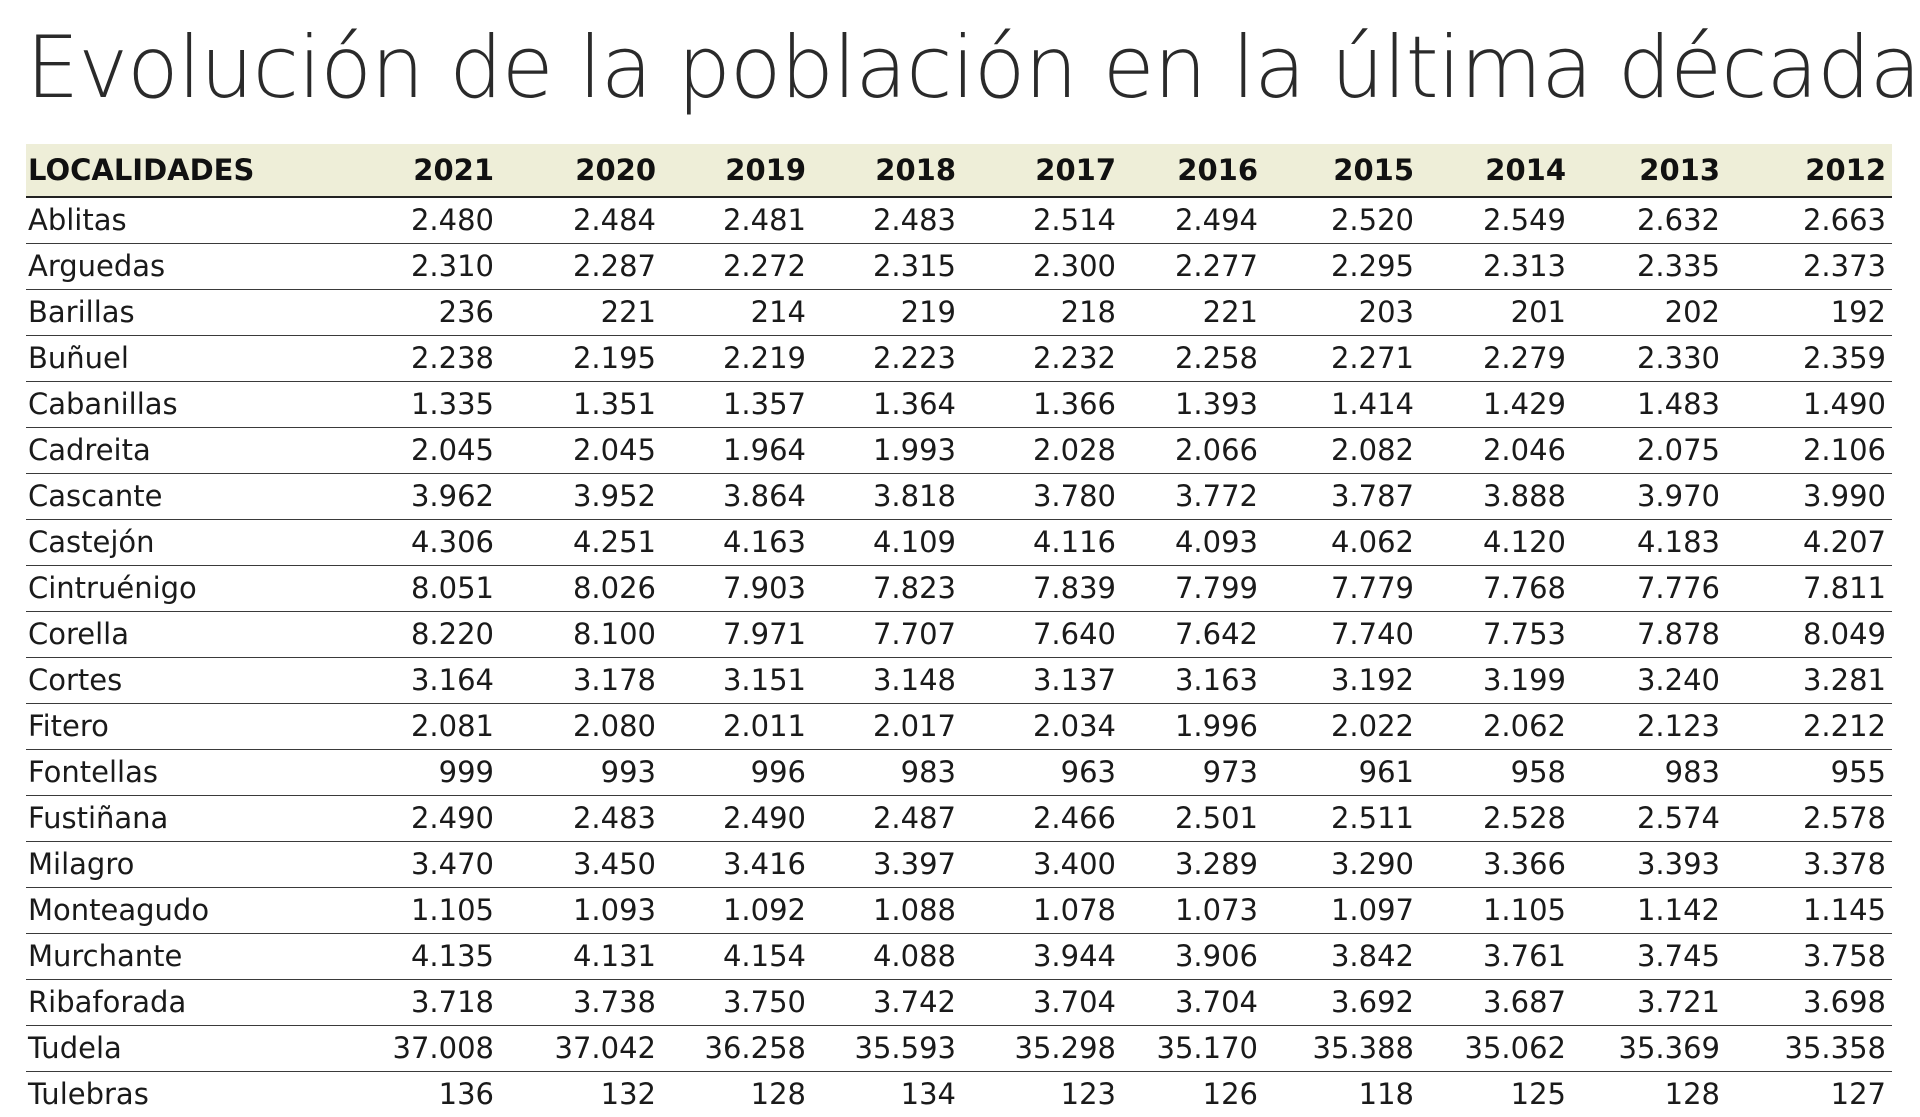  What do you see at coordinates (1042, 1049) in the screenshot?
I see `population-value-cell: 35.298` at bounding box center [1042, 1049].